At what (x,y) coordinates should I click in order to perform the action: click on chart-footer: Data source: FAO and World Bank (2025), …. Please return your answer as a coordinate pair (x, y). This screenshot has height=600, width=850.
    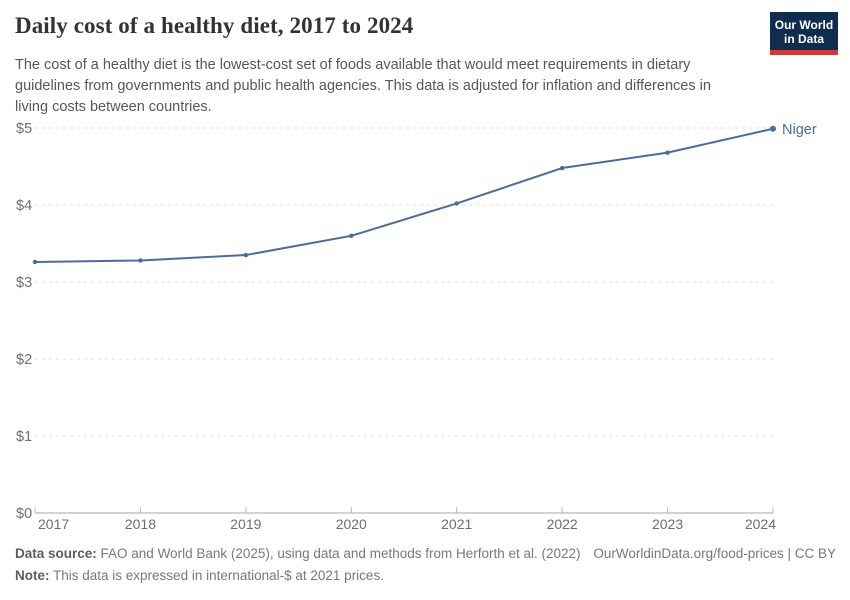
    Looking at the image, I should click on (425, 565).